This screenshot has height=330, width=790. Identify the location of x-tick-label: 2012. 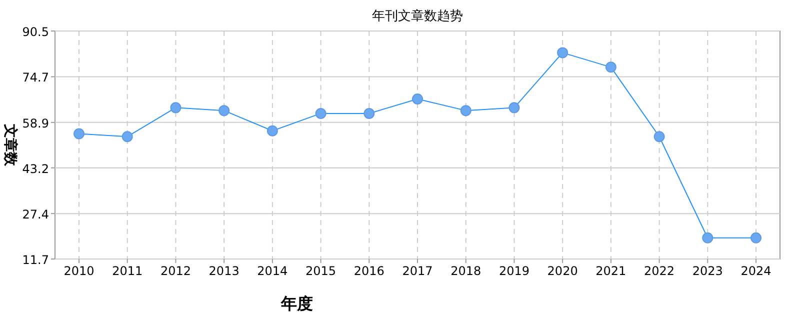
(175, 271).